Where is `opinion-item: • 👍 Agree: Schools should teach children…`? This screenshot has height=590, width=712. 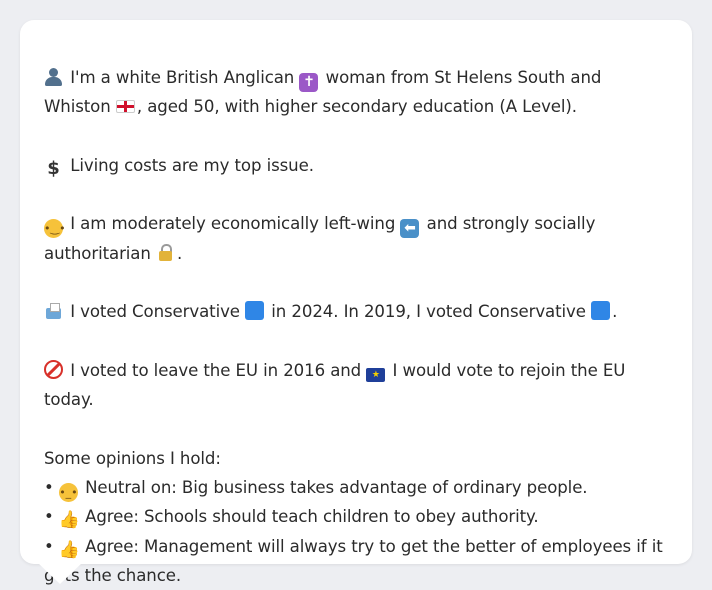 opinion-item: • 👍 Agree: Schools should teach children… is located at coordinates (356, 516).